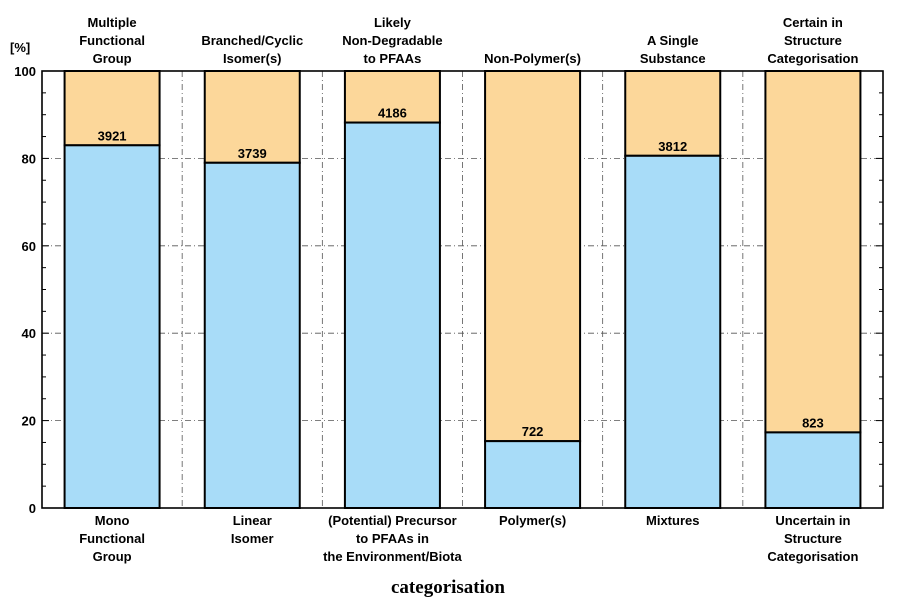 The width and height of the screenshot is (902, 601). What do you see at coordinates (112, 22) in the screenshot?
I see `top-category-label: Multiple` at bounding box center [112, 22].